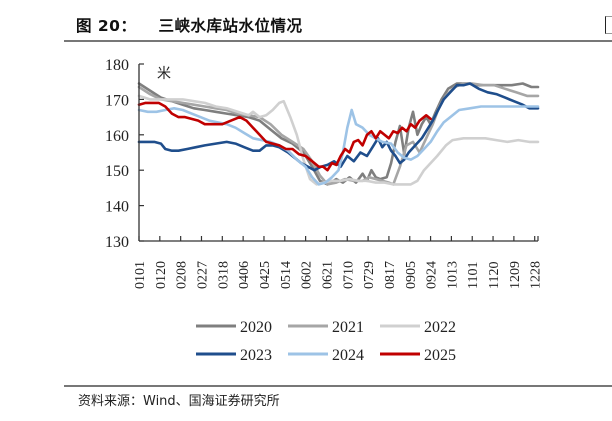 The width and height of the screenshot is (612, 421). What do you see at coordinates (106, 26) in the screenshot?
I see `figure-number: 图 20：` at bounding box center [106, 26].